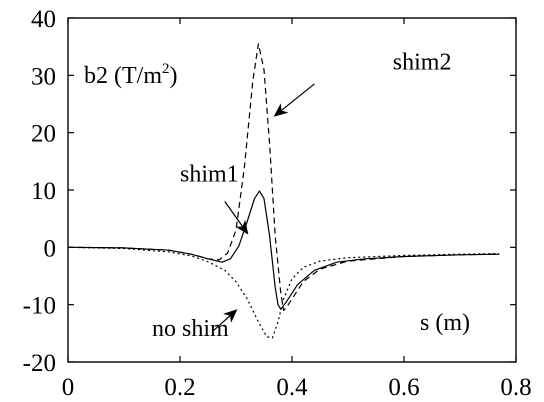 The height and width of the screenshot is (402, 544). Describe the element at coordinates (39, 363) in the screenshot. I see `y-tick-label: -20` at that location.